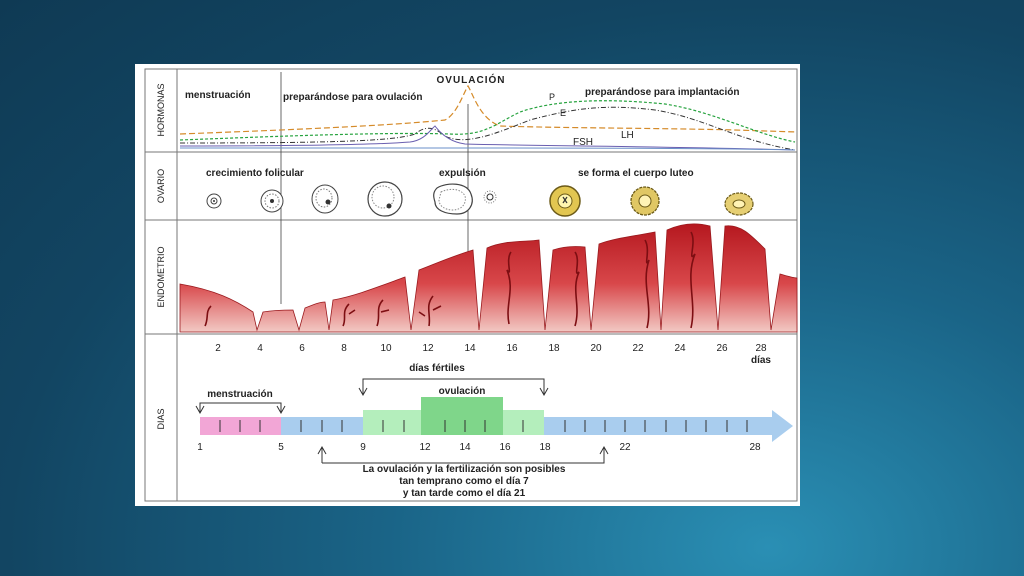 The image size is (1024, 576). Describe the element at coordinates (487, 121) in the screenshot. I see `hormone-curve-p` at that location.